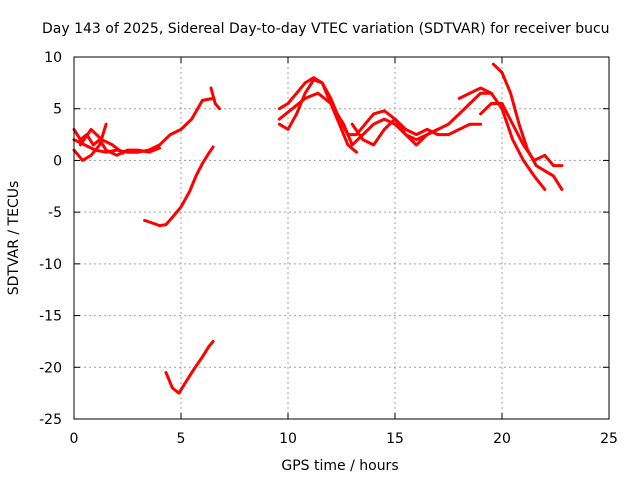  I want to click on y-tick-label: -15, so click(50, 317).